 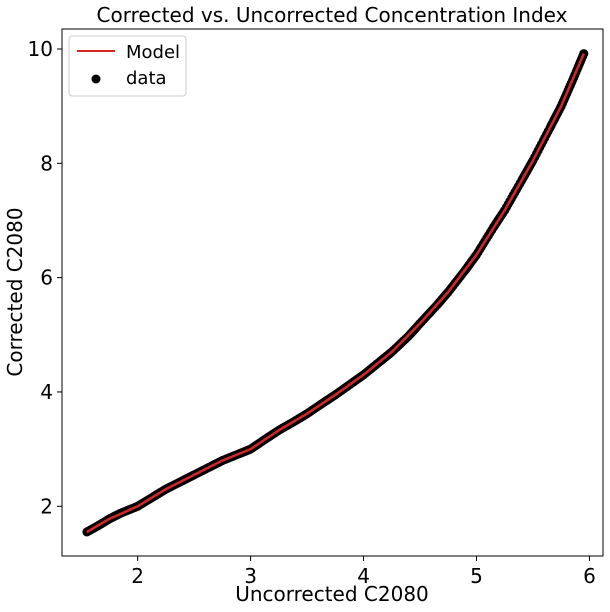 What do you see at coordinates (137, 576) in the screenshot?
I see `x-tick-label: 2` at bounding box center [137, 576].